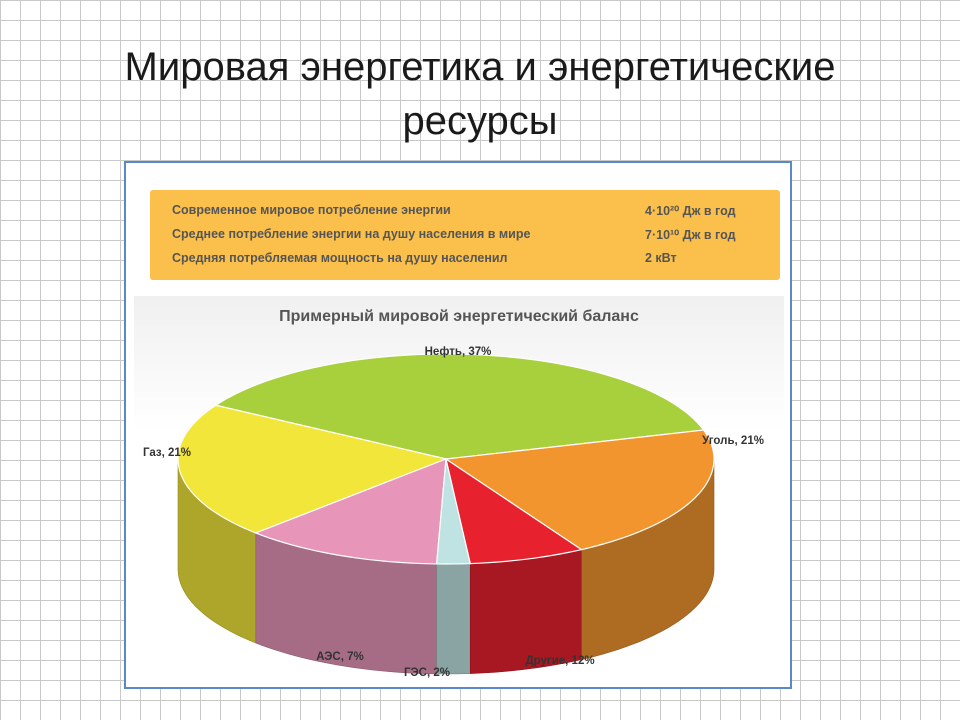 Image resolution: width=960 pixels, height=720 pixels. I want to click on pie-label-Уголь: Уголь, 21%, so click(733, 441).